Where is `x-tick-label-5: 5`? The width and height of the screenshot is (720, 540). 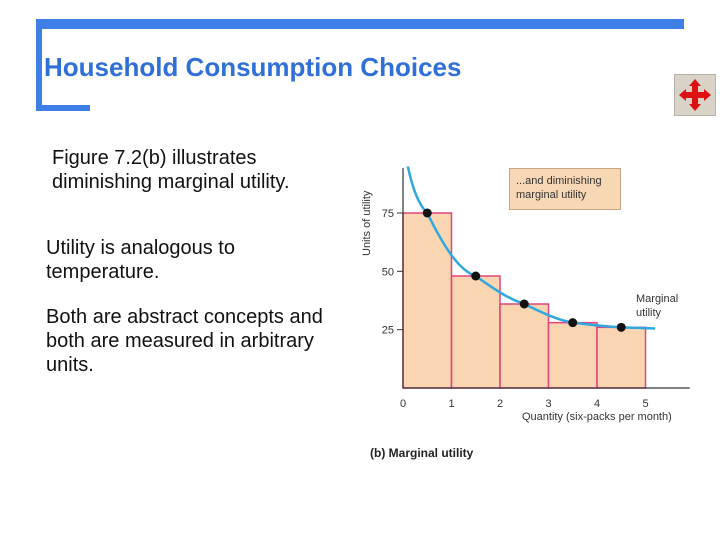
x-tick-label-5: 5 is located at coordinates (645, 404).